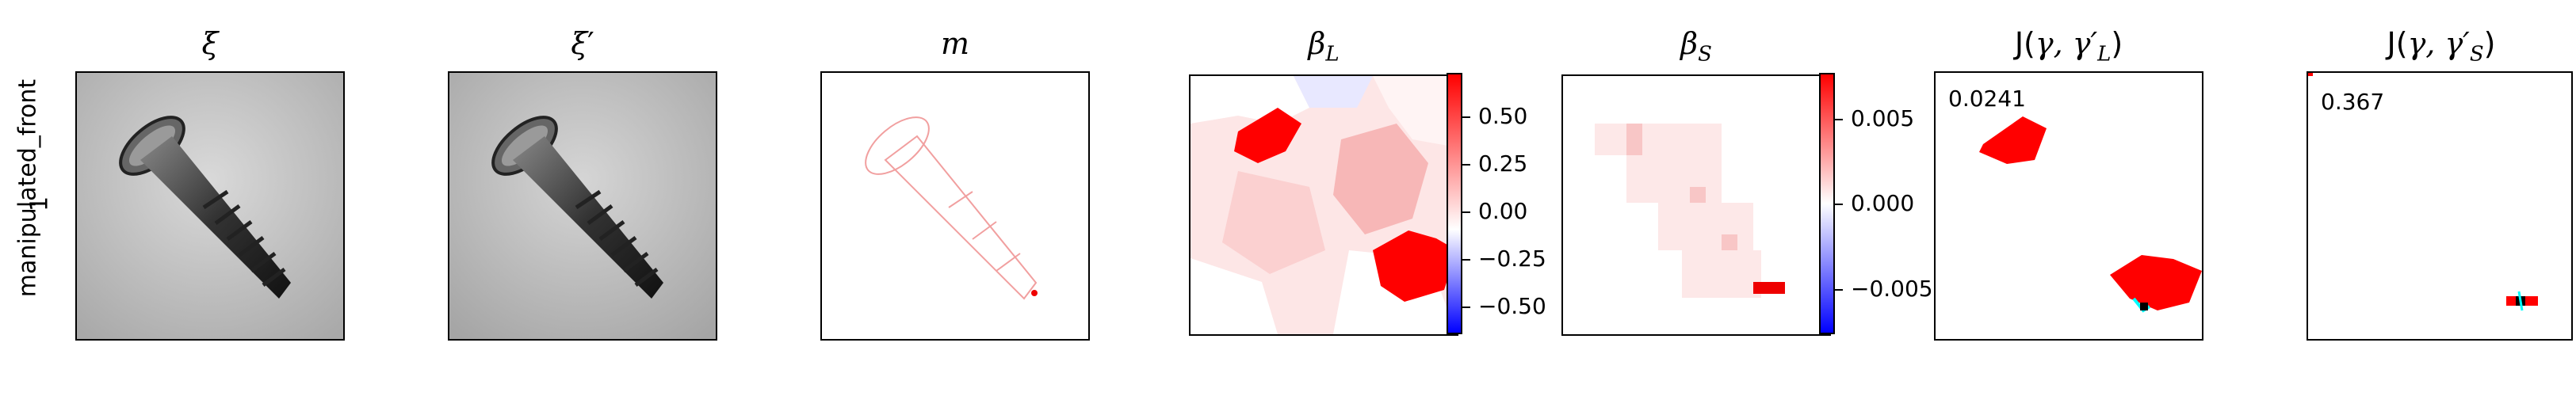 The image size is (2576, 396). I want to click on image-panel-xi, so click(210, 206).